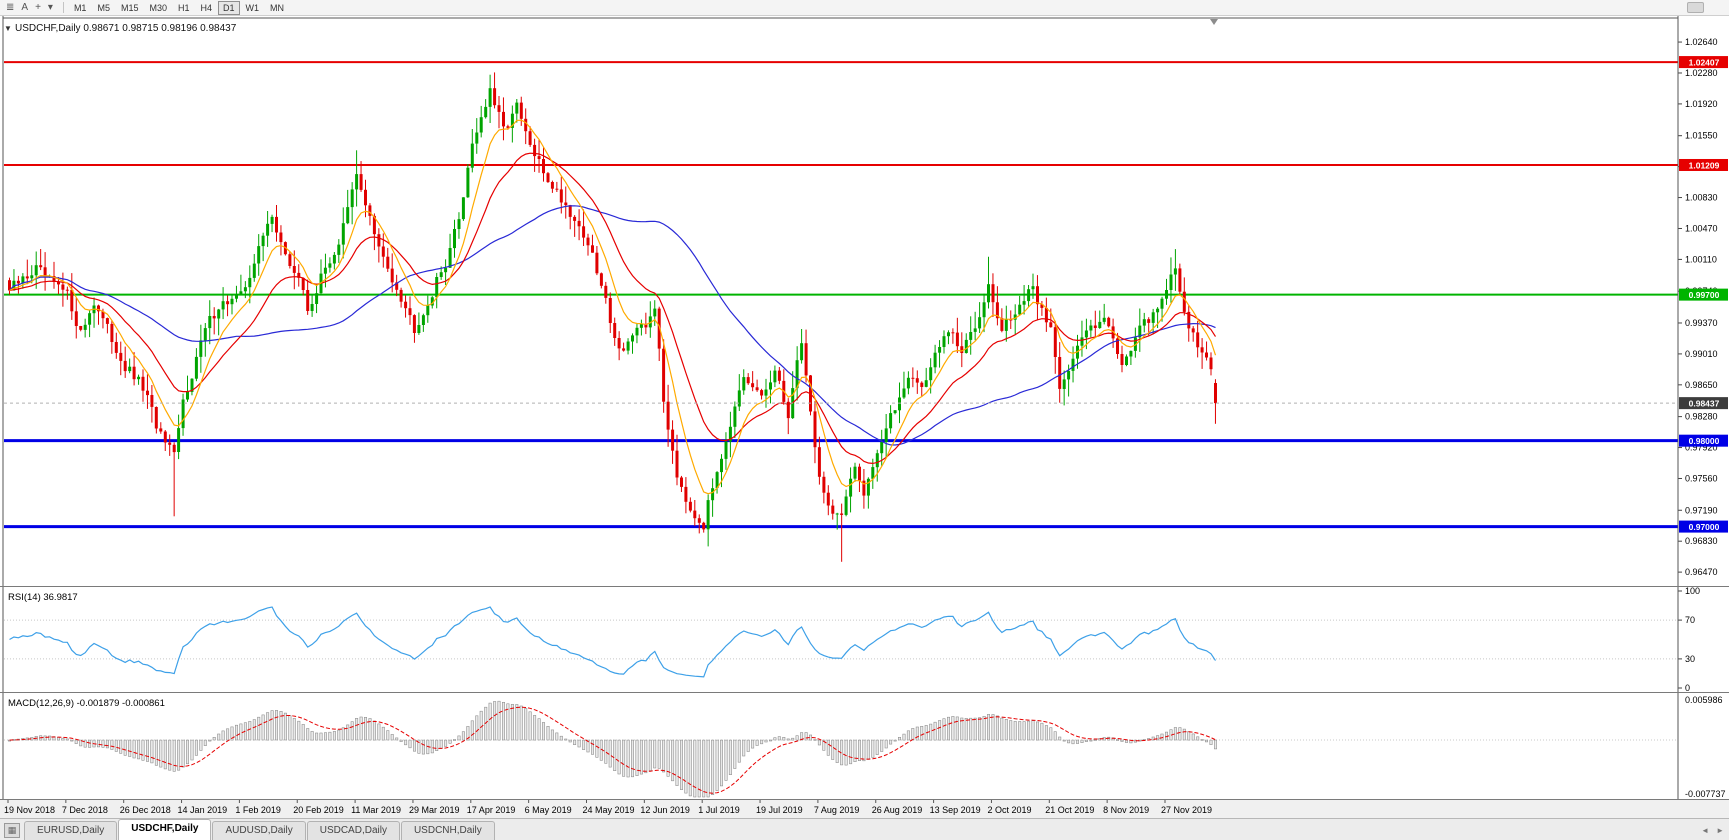 The width and height of the screenshot is (1729, 840). I want to click on price-tick-label: 1.01550, so click(1701, 136).